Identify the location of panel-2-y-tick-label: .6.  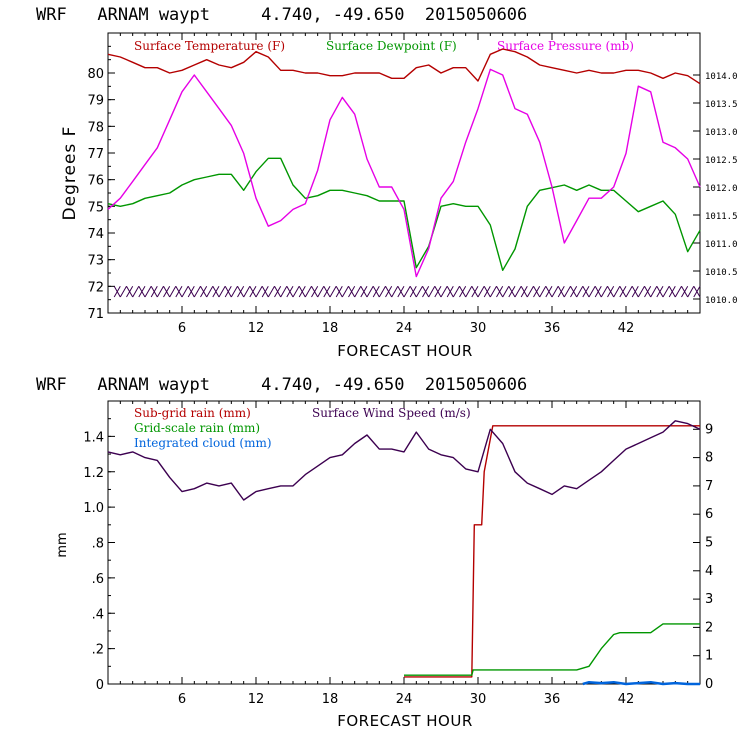
(98, 579).